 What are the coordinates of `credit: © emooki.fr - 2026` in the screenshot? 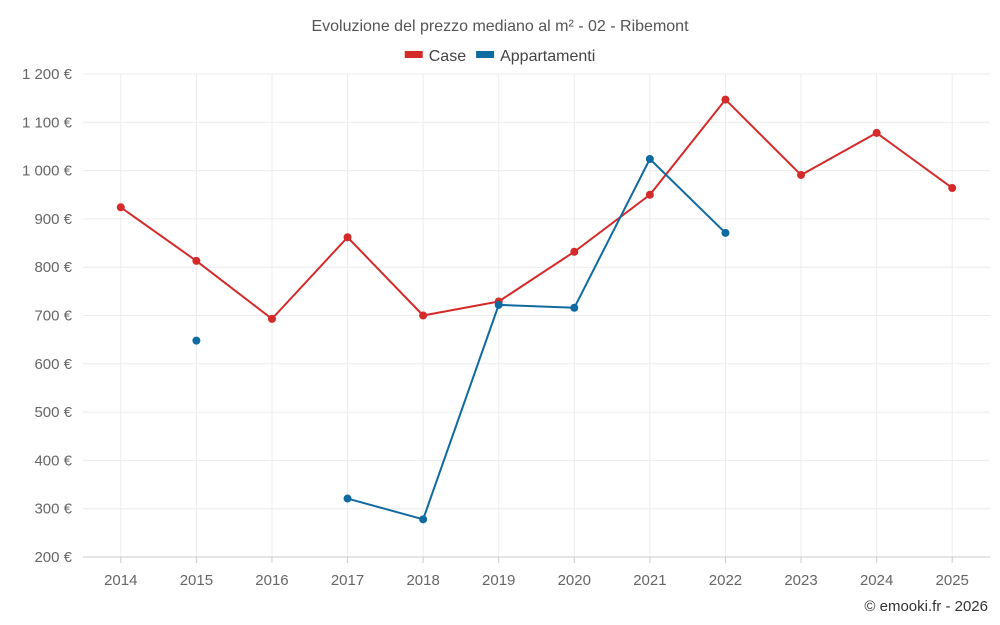 It's located at (926, 606).